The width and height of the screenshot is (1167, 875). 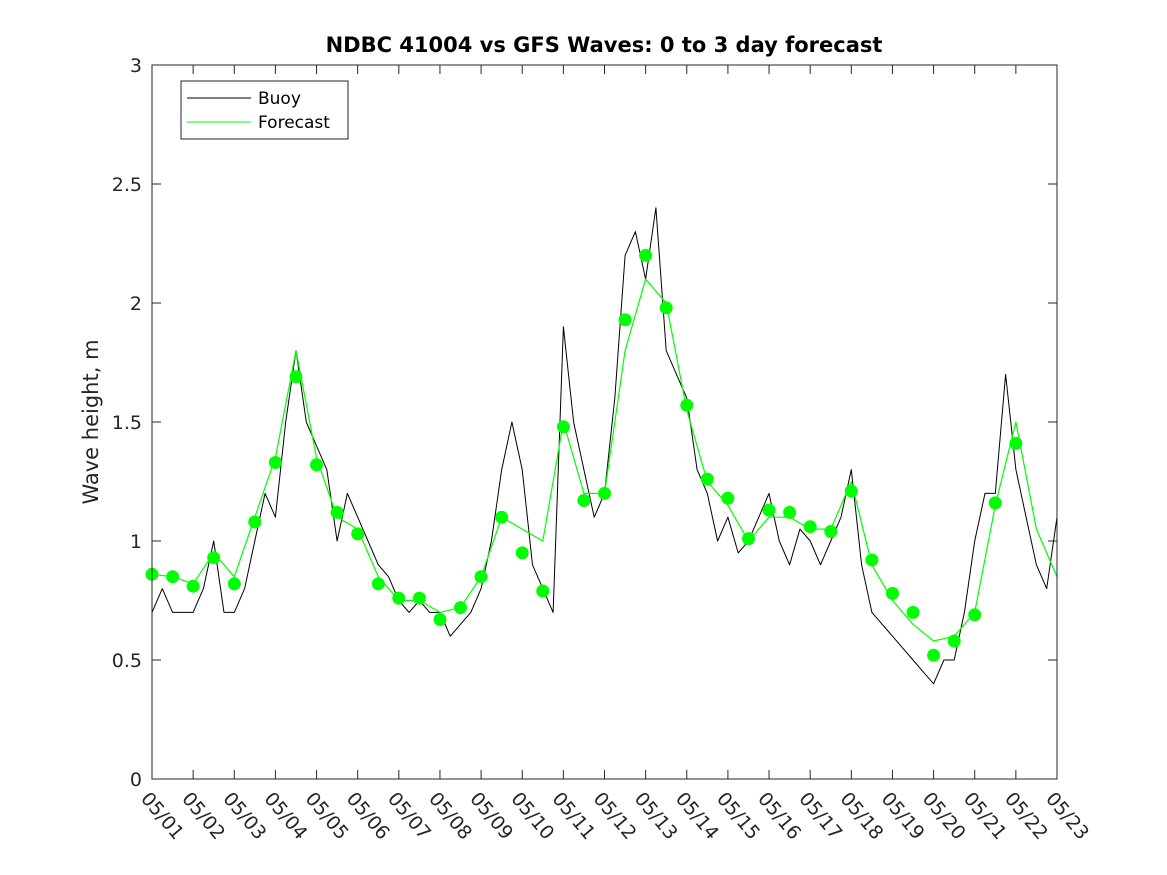 What do you see at coordinates (136, 304) in the screenshot?
I see `y-tick-label: 2` at bounding box center [136, 304].